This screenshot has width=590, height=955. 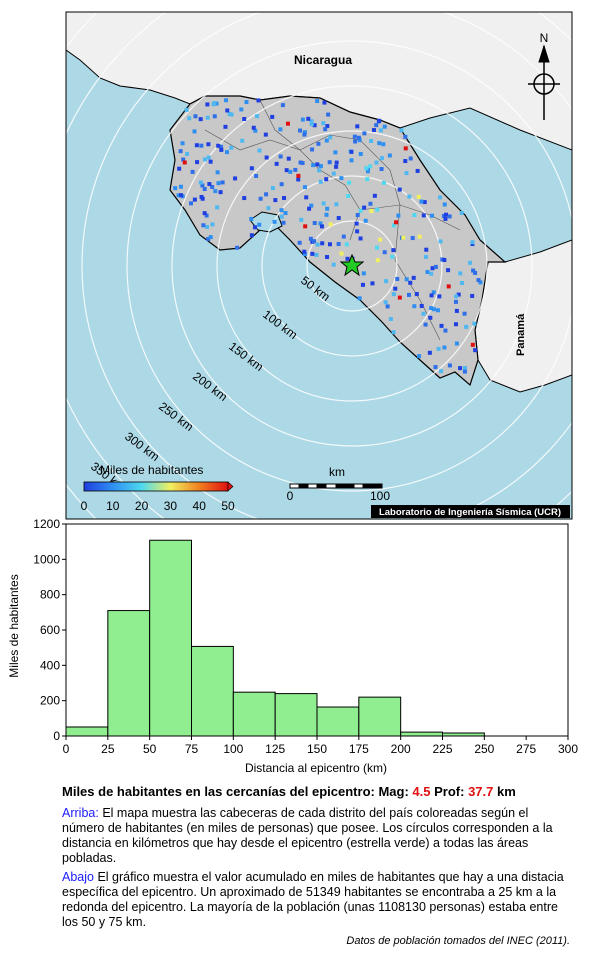 I want to click on epicenter-star, so click(x=352, y=265).